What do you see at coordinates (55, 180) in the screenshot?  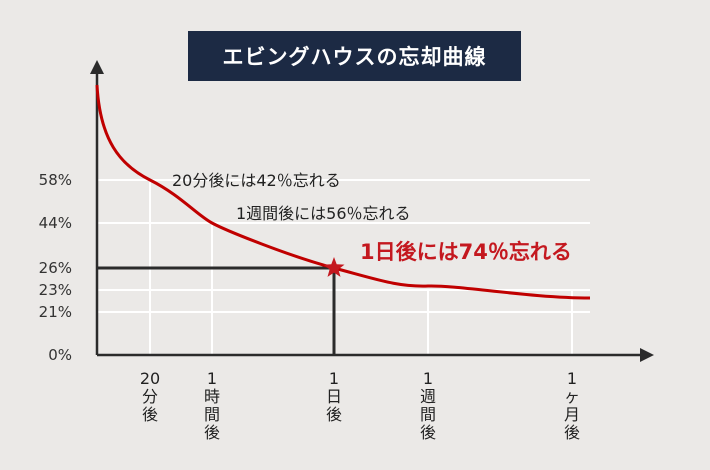 I see `y-tick-label-58: 58%` at bounding box center [55, 180].